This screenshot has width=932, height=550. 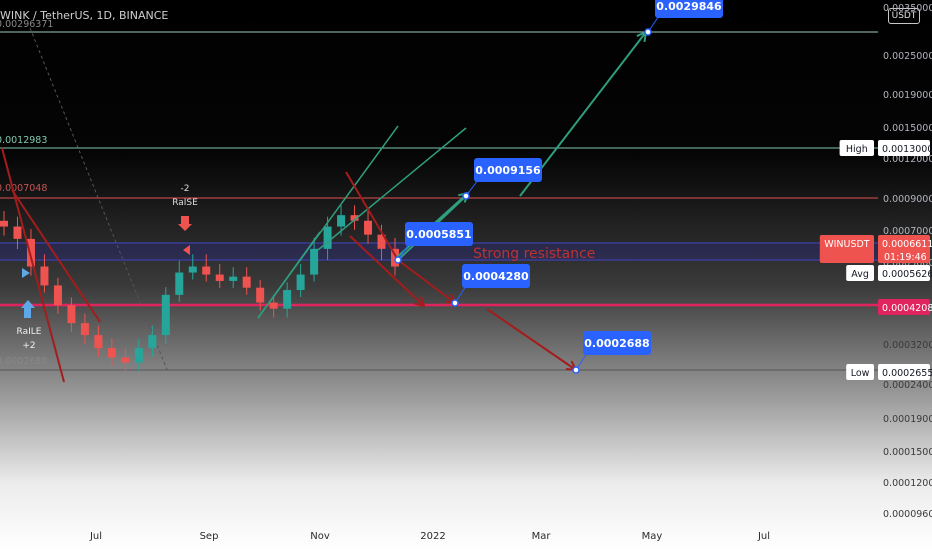 What do you see at coordinates (185, 223) in the screenshot?
I see `raise-down-arrow` at bounding box center [185, 223].